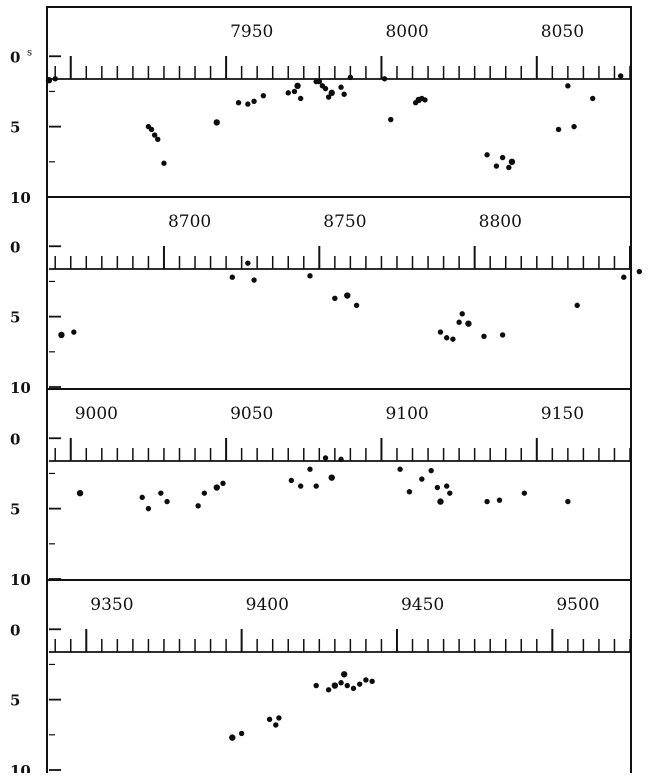 The height and width of the screenshot is (777, 654). Describe the element at coordinates (29, 52) in the screenshot. I see `unit-superscript: s` at that location.